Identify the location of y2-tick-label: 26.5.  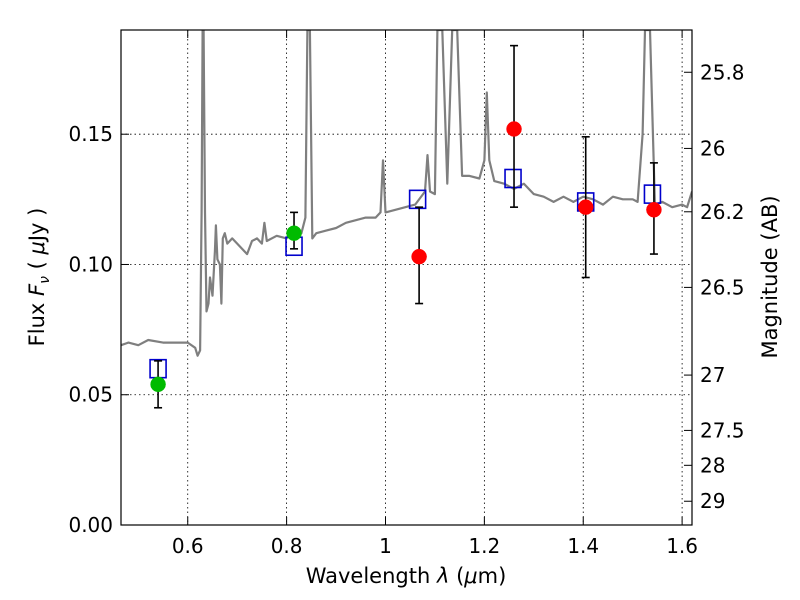
(722, 287).